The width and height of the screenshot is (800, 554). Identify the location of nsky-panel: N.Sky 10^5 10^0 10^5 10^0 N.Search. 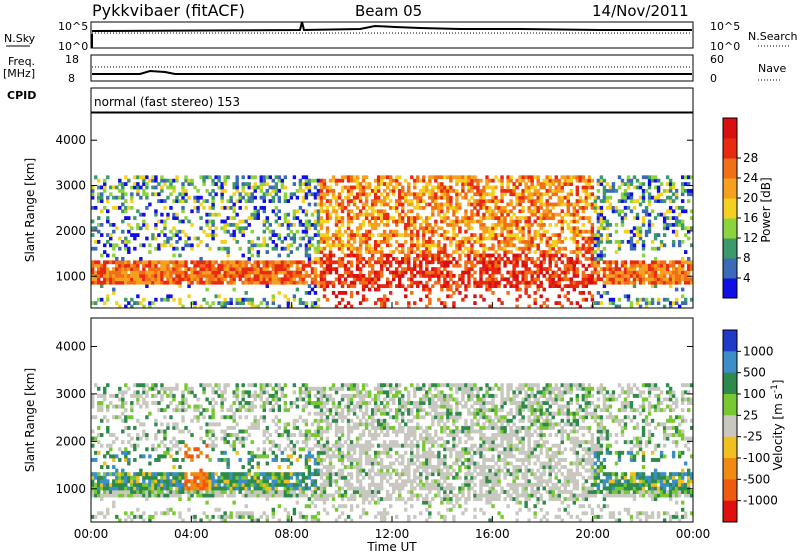
(401, 36).